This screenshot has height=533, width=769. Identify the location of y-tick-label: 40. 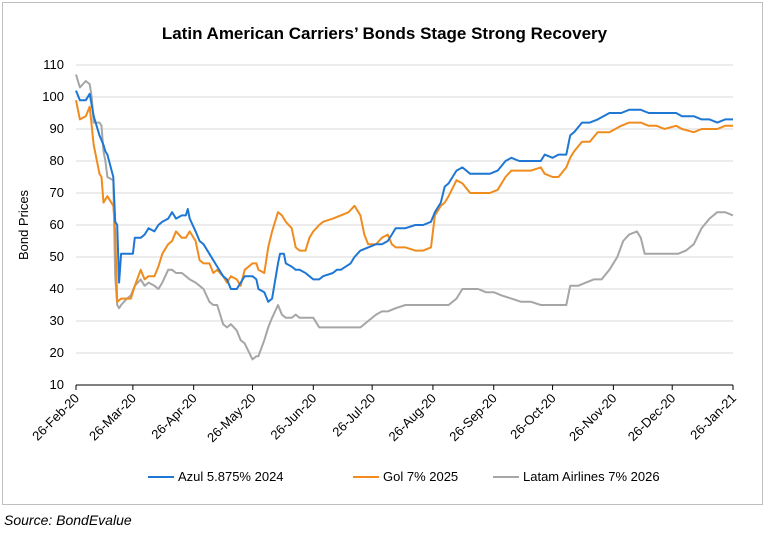
(57, 288).